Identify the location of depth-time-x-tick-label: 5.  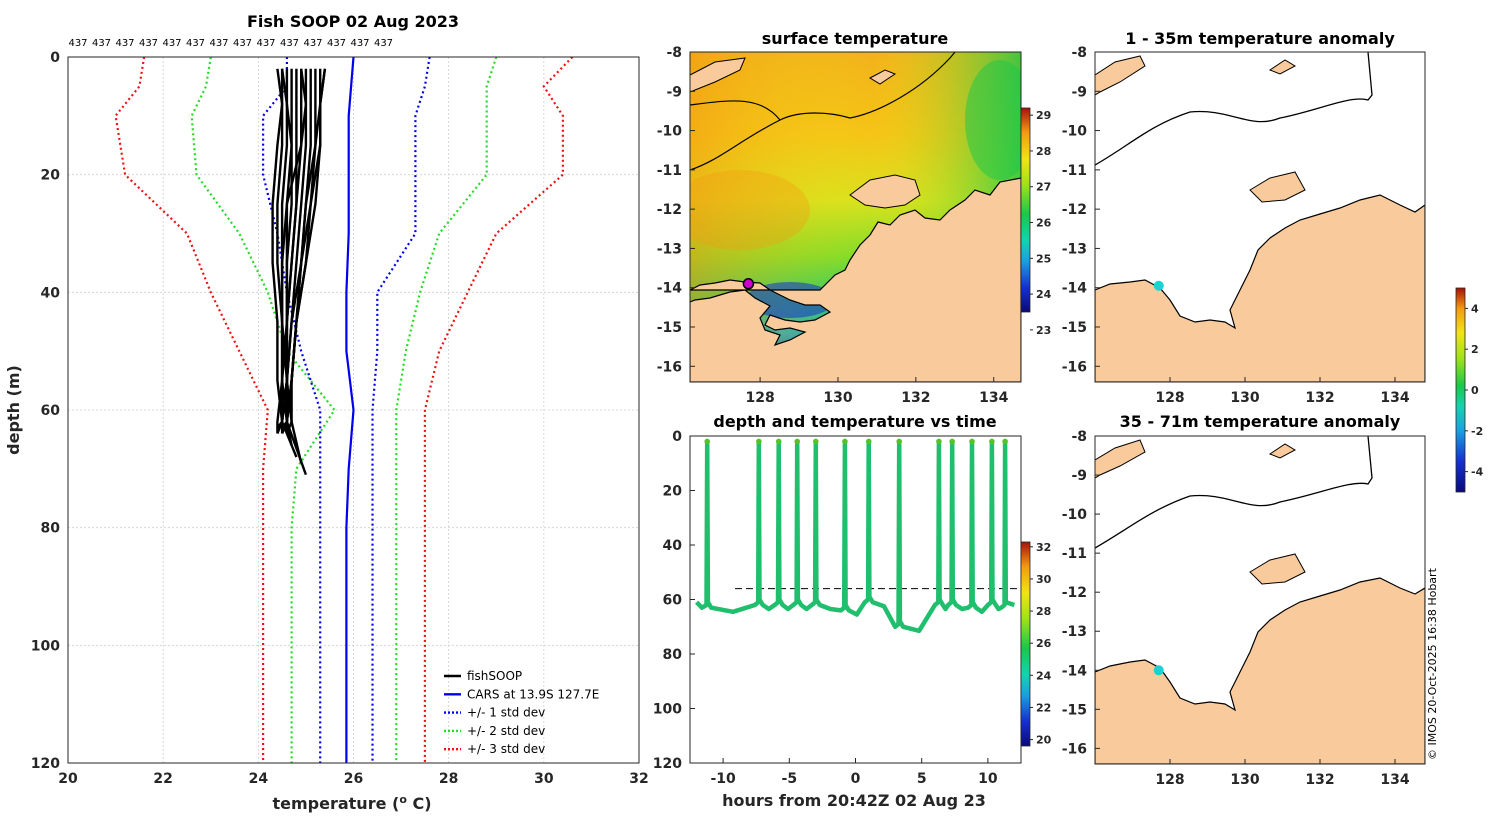
(922, 779).